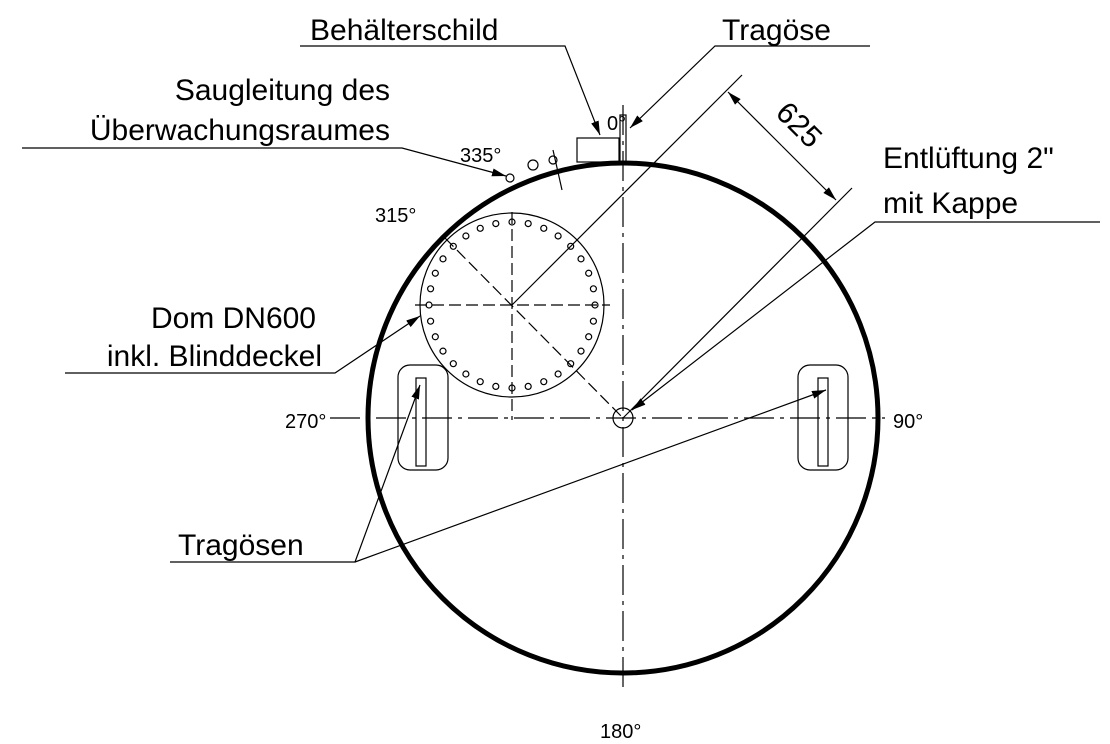  What do you see at coordinates (241, 545) in the screenshot?
I see `label: Tragösen` at bounding box center [241, 545].